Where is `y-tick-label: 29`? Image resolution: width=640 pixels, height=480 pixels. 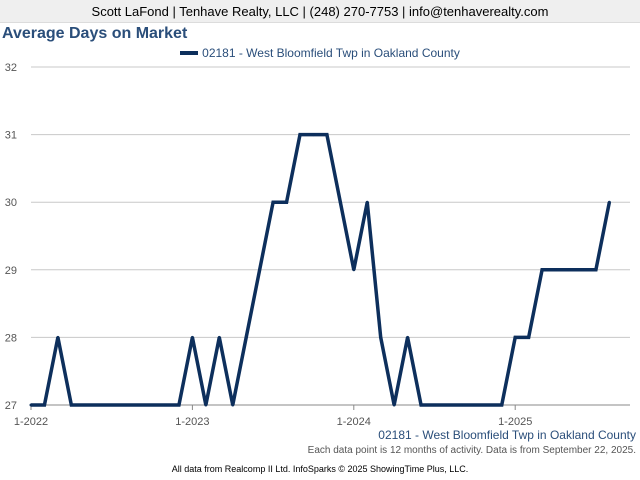
y-tick-label: 29 is located at coordinates (11, 271).